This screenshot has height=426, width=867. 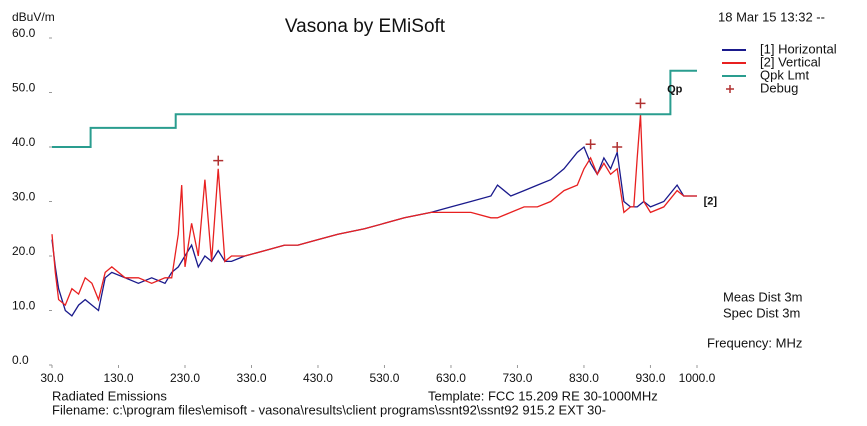 I want to click on info: Meas Dist 3m, so click(x=762, y=296).